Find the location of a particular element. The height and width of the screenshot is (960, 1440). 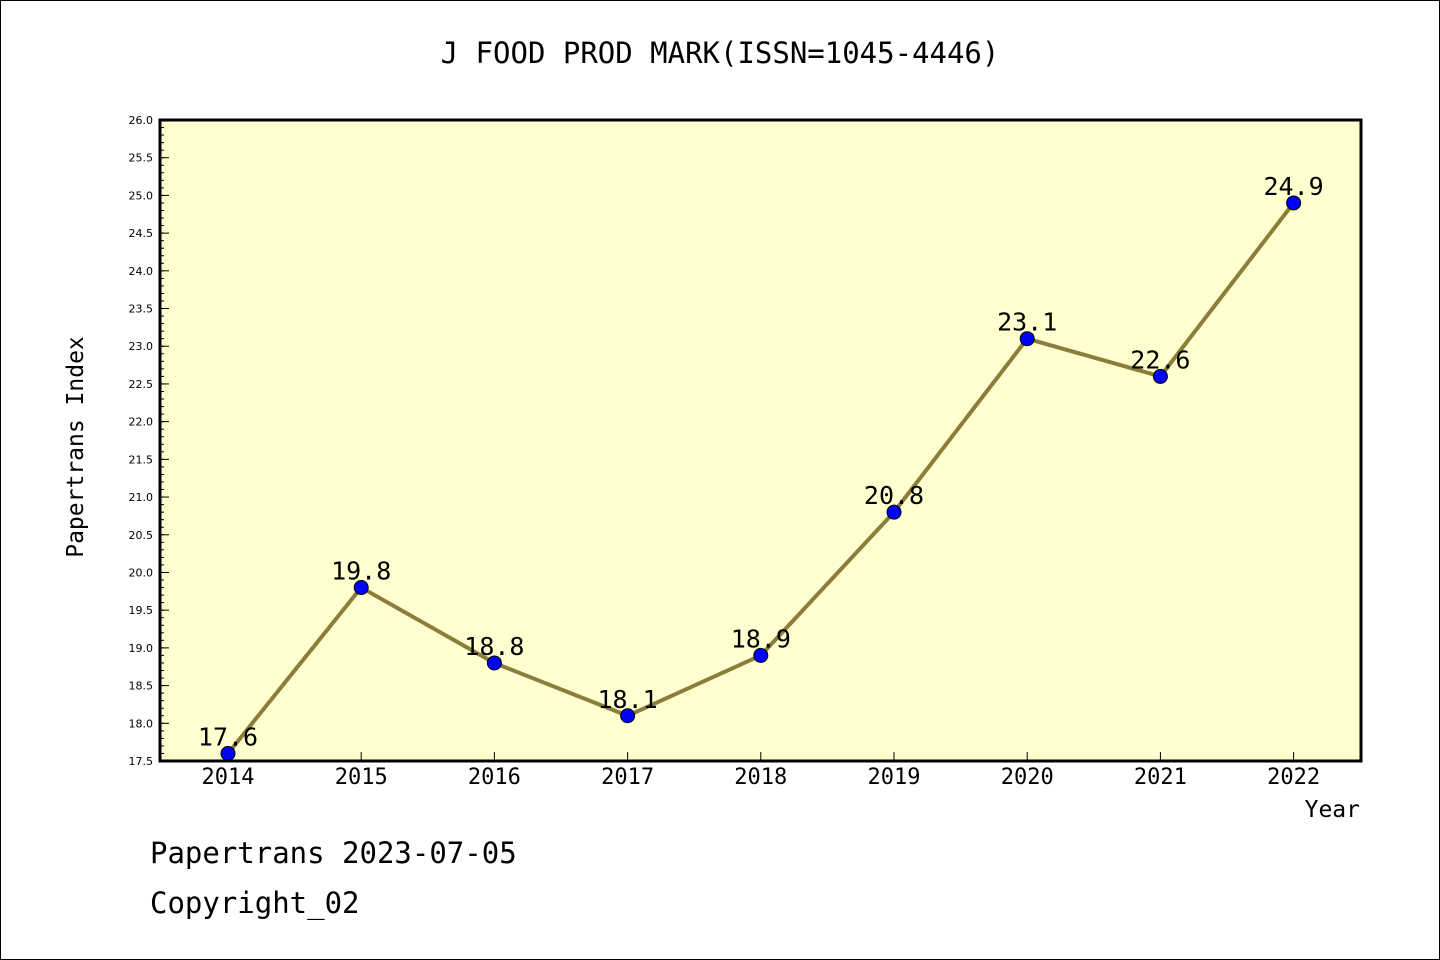

y-tick-label: 21.5 is located at coordinates (141, 459).